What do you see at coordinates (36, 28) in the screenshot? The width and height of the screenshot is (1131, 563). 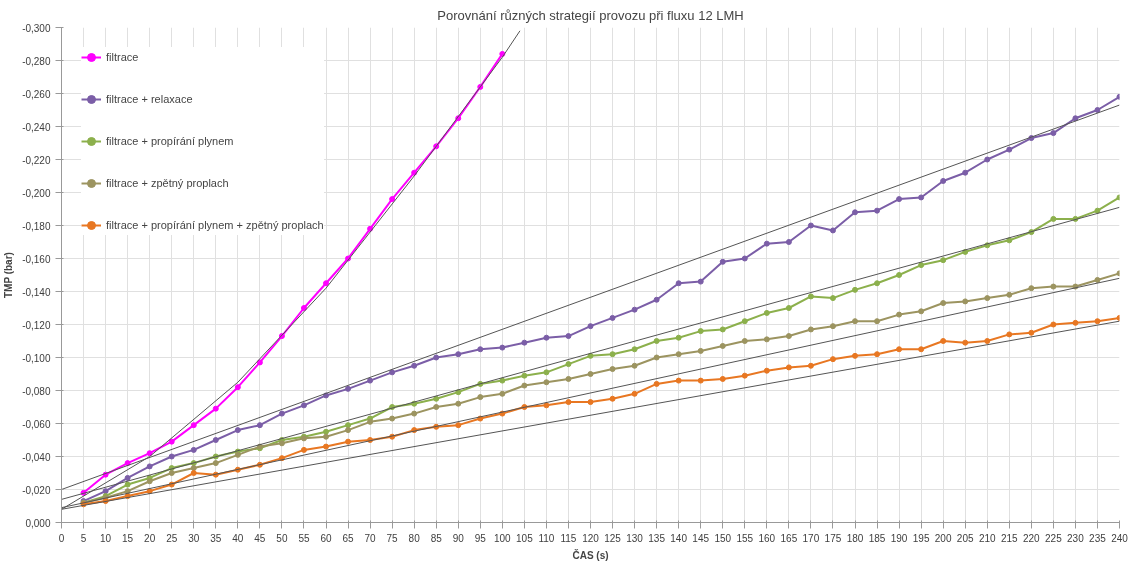 I see `y-tick-label: -0,300` at bounding box center [36, 28].